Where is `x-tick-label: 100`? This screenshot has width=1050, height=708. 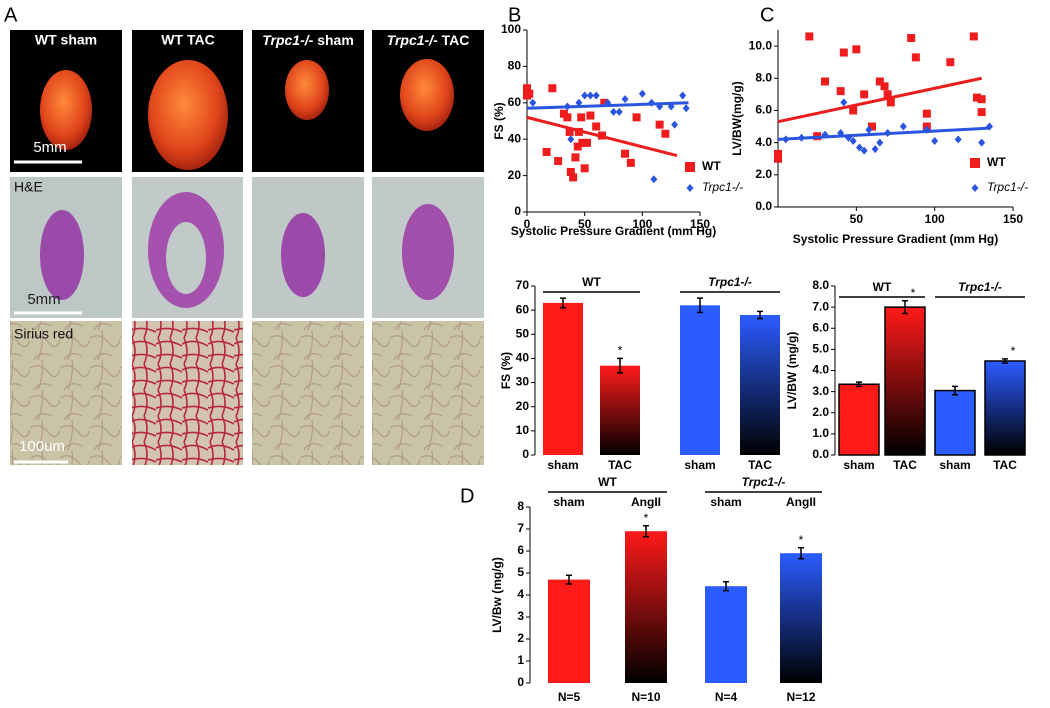 x-tick-label: 100 is located at coordinates (935, 219).